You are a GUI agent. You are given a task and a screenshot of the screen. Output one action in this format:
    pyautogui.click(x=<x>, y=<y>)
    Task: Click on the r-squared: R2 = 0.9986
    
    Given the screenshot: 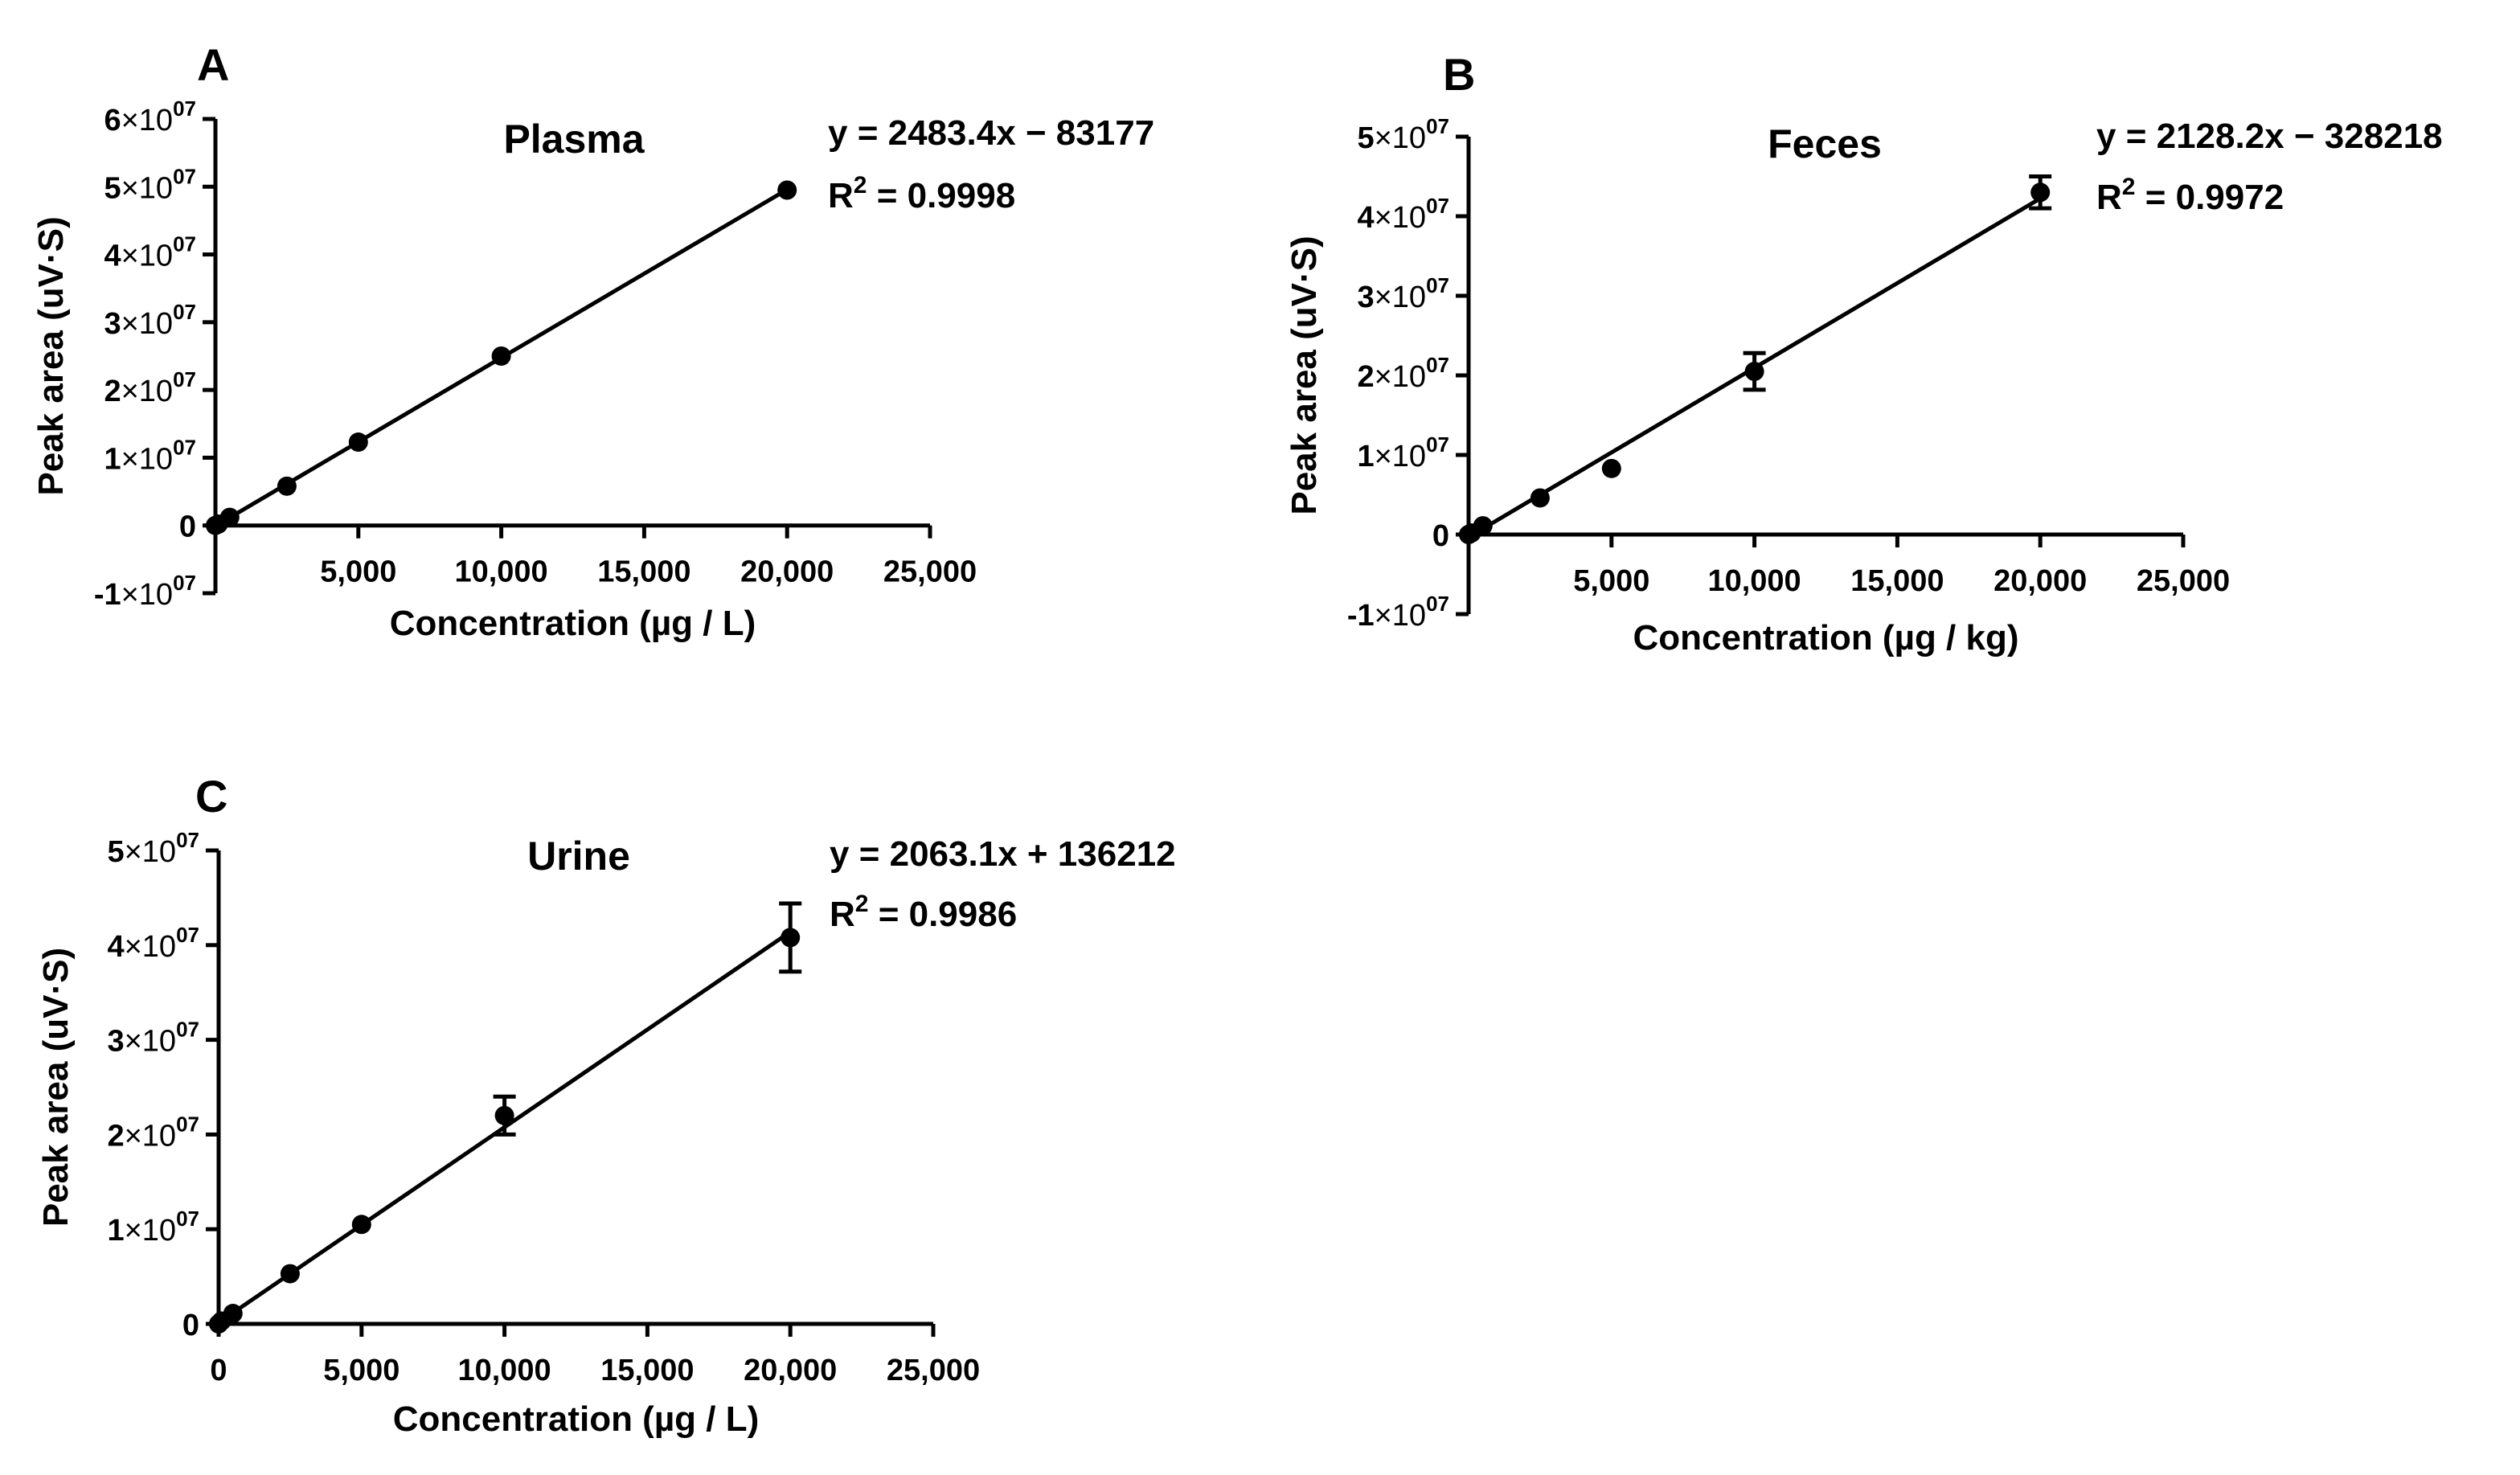 What is the action you would take?
    pyautogui.click(x=923, y=912)
    